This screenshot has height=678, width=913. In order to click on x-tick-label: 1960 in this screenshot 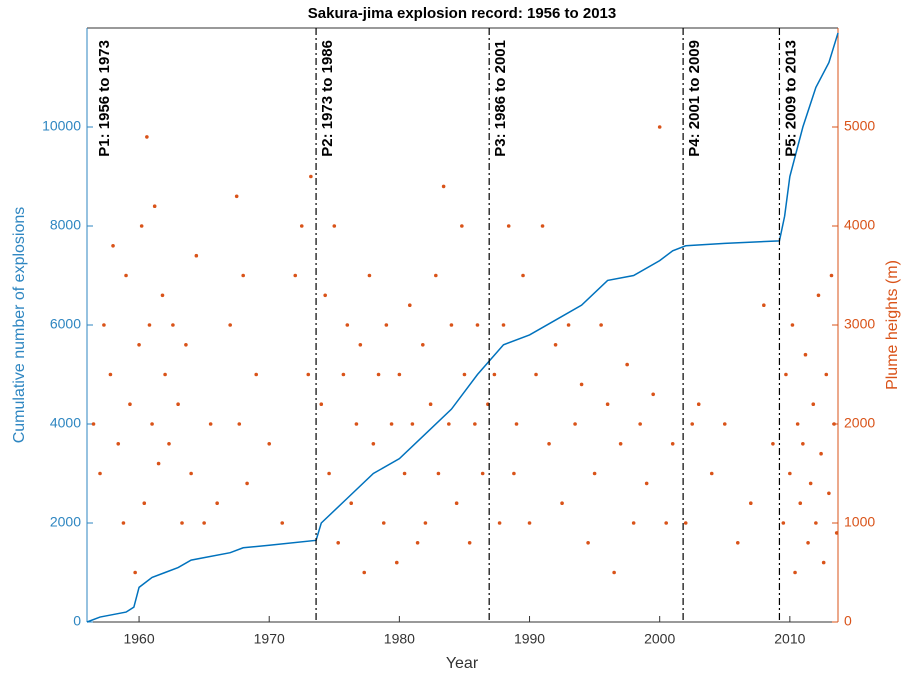, I will do `click(138, 639)`.